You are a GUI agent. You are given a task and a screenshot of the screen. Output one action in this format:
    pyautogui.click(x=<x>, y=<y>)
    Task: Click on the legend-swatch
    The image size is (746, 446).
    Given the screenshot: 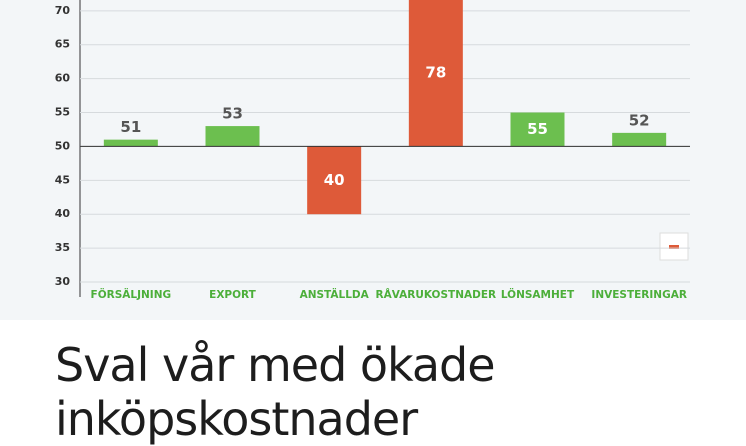 What is the action you would take?
    pyautogui.click(x=674, y=247)
    